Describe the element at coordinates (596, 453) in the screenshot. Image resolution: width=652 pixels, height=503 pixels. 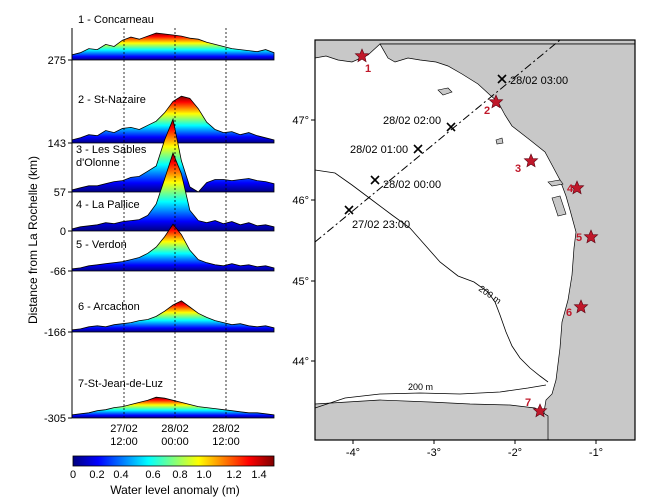
I see `lon-label: -1°` at that location.